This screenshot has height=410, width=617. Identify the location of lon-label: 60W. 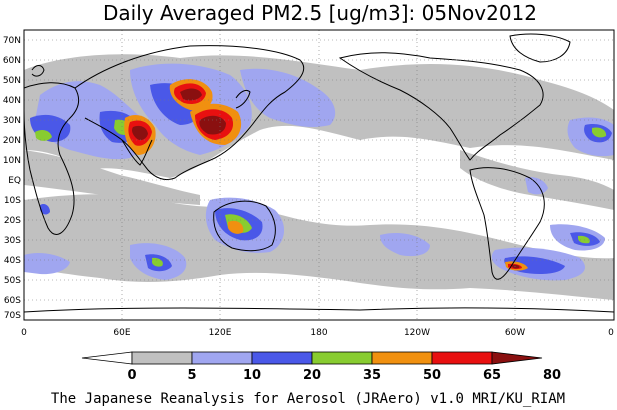
(515, 333).